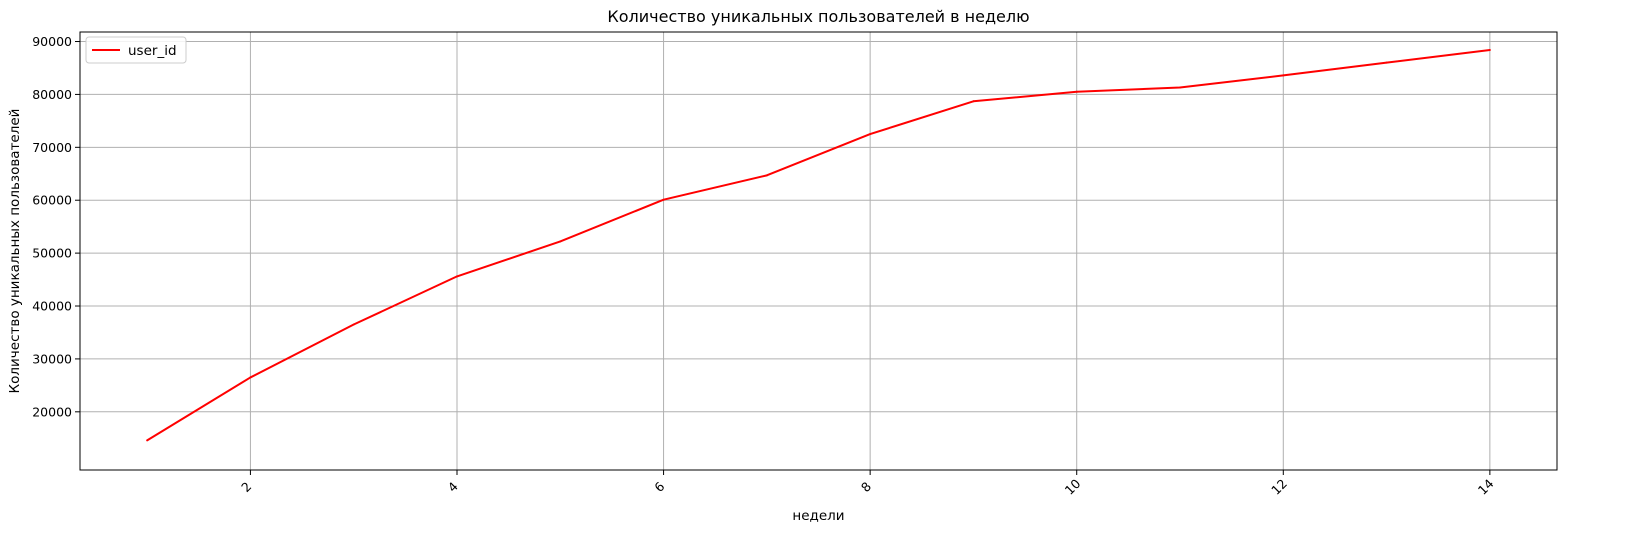 This screenshot has width=1643, height=559. What do you see at coordinates (52, 253) in the screenshot?
I see `y-tick-label: 50000` at bounding box center [52, 253].